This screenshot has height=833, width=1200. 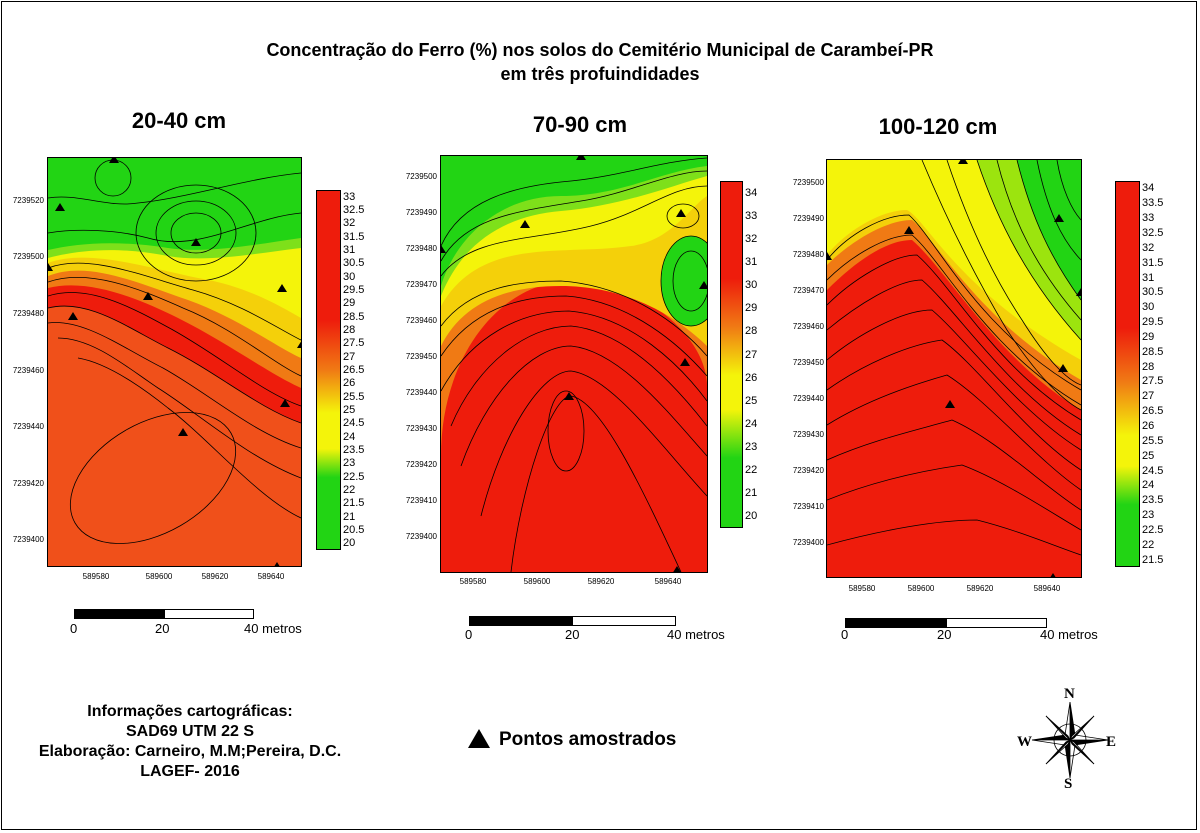 I want to click on legend-label: 34, so click(x=1148, y=188).